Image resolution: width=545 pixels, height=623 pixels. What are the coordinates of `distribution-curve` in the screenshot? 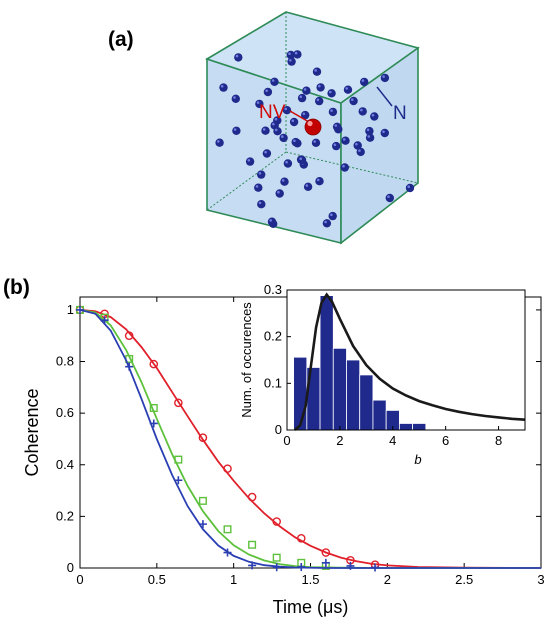 It's located at (410, 361).